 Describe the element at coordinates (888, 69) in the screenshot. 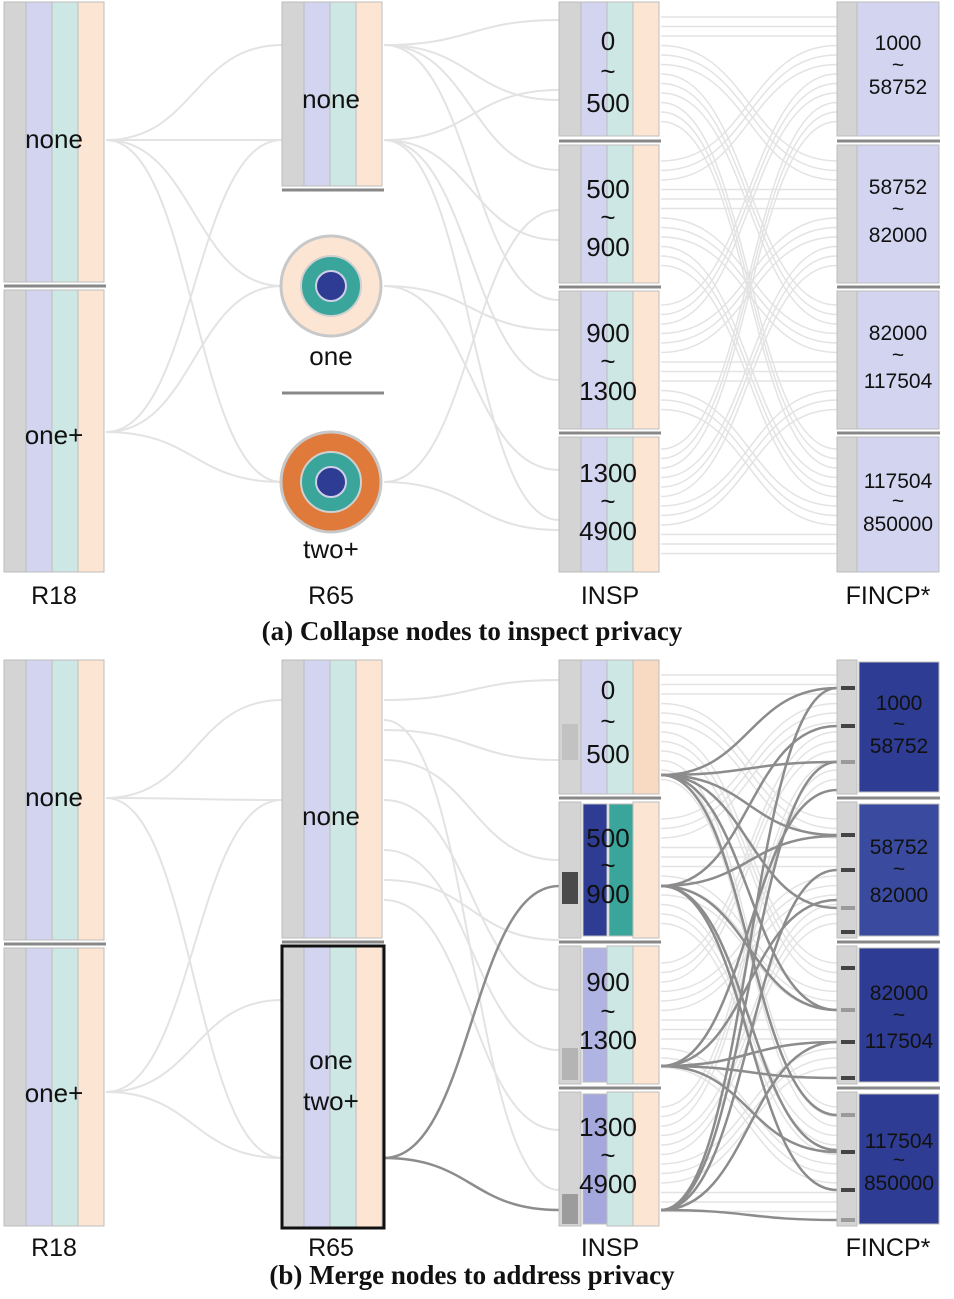

I see `a-fincp-node-0: 1000 ~ 58752` at that location.